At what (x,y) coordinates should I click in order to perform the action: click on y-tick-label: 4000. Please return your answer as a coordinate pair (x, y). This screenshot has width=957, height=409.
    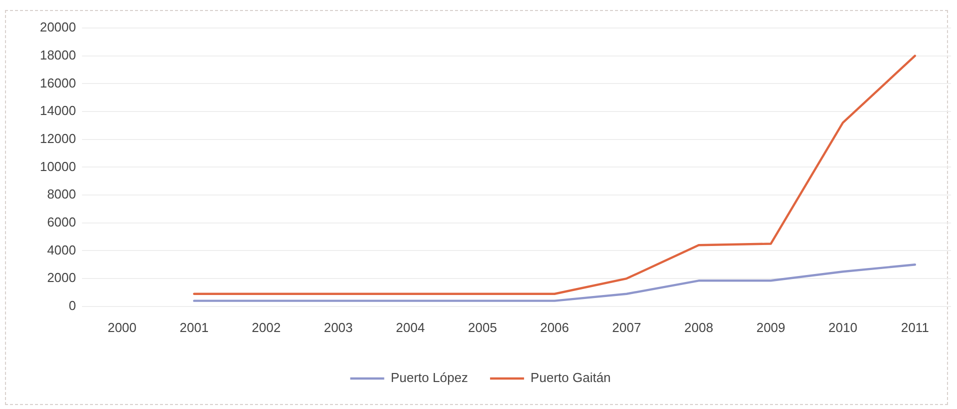
    Looking at the image, I should click on (61, 250).